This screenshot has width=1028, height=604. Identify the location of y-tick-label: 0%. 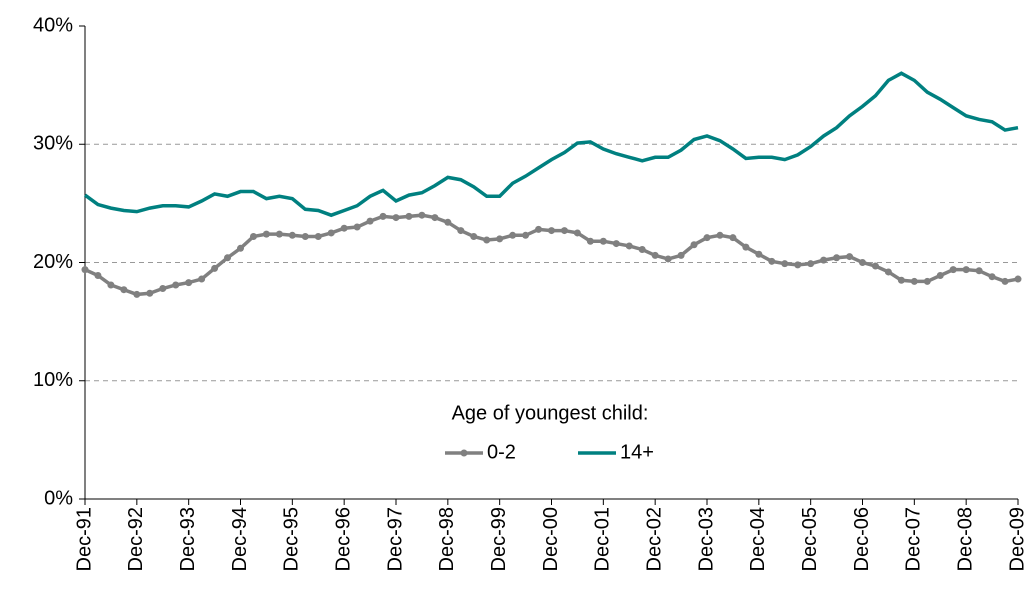
(58, 498).